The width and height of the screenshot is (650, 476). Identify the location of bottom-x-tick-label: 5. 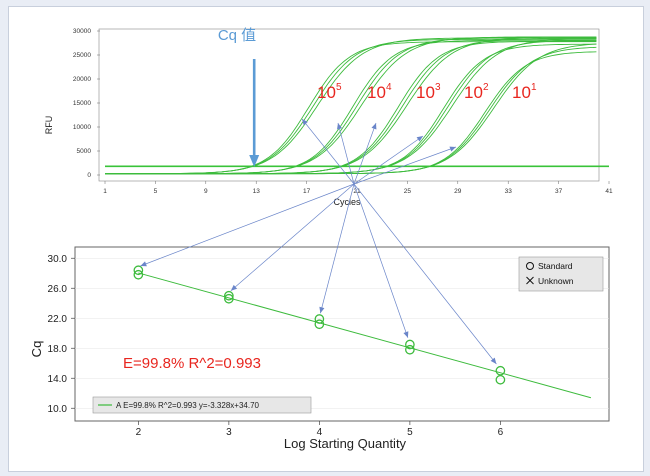
(410, 432).